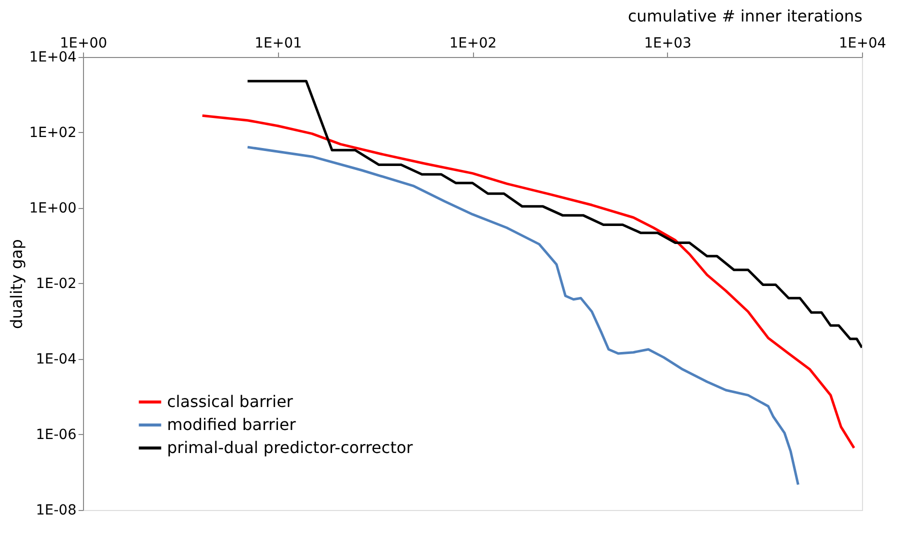 This screenshot has height=533, width=914. I want to click on x-tick-label: 1E+00, so click(84, 44).